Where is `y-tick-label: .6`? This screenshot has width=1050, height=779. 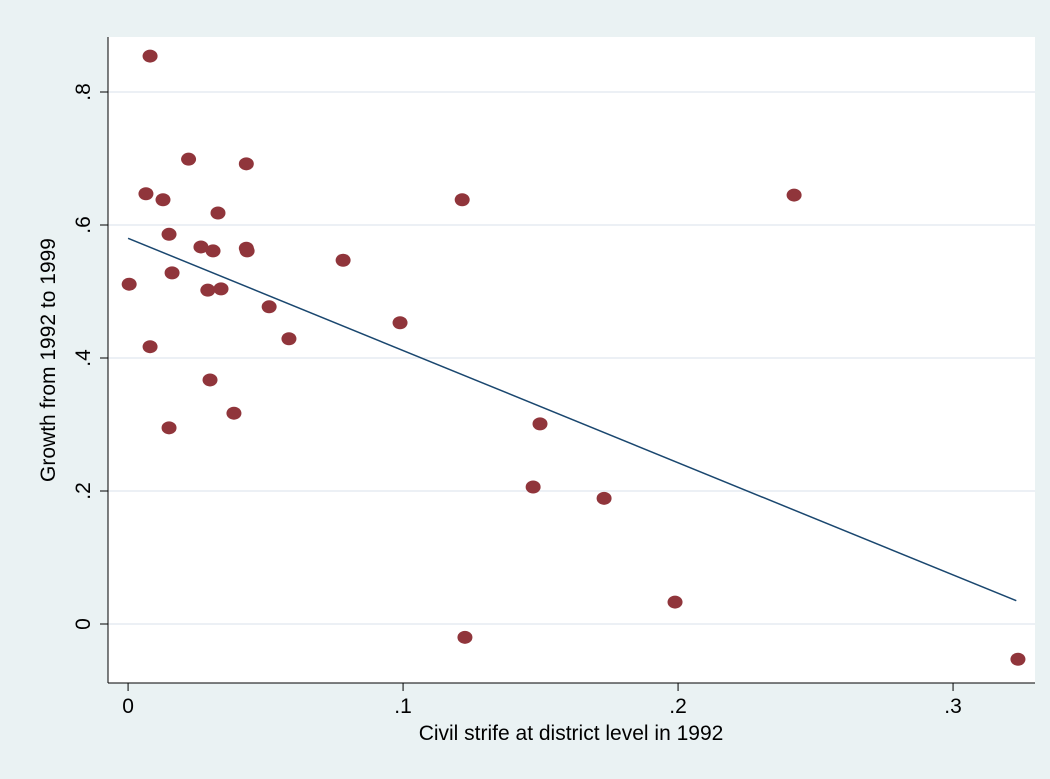
y-tick-label: .6 is located at coordinates (83, 225).